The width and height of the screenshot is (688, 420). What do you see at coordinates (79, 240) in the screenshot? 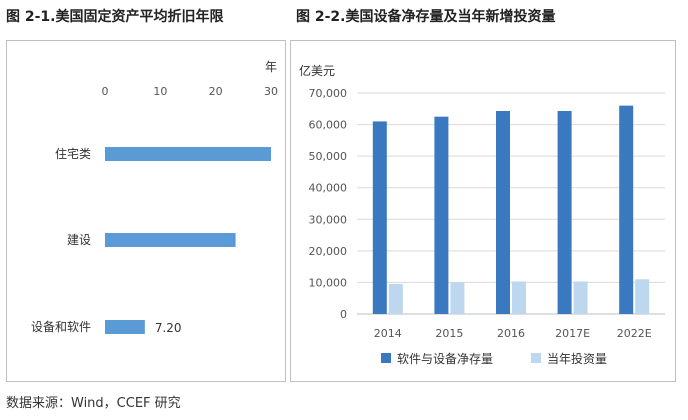
I see `category-label: 建设` at bounding box center [79, 240].